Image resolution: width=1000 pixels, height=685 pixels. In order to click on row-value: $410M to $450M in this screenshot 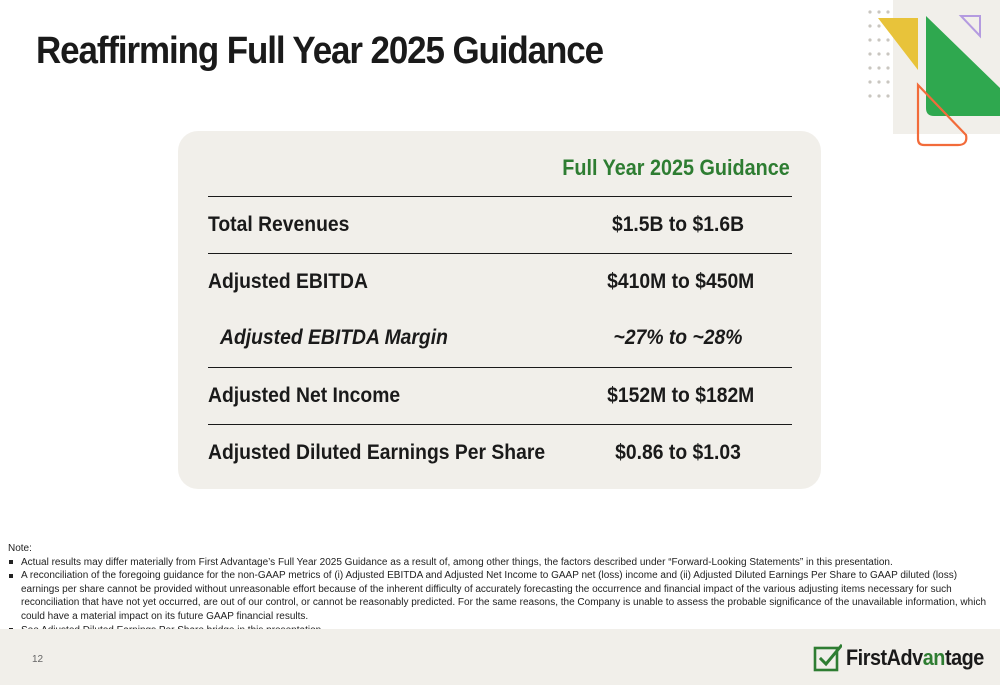, I will do `click(681, 281)`.